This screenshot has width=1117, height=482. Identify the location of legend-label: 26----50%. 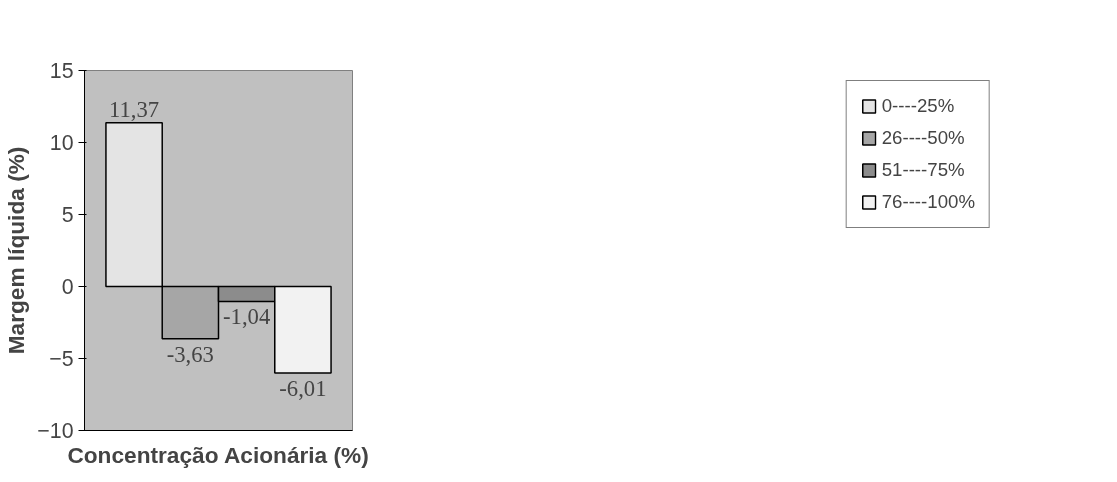
(923, 138).